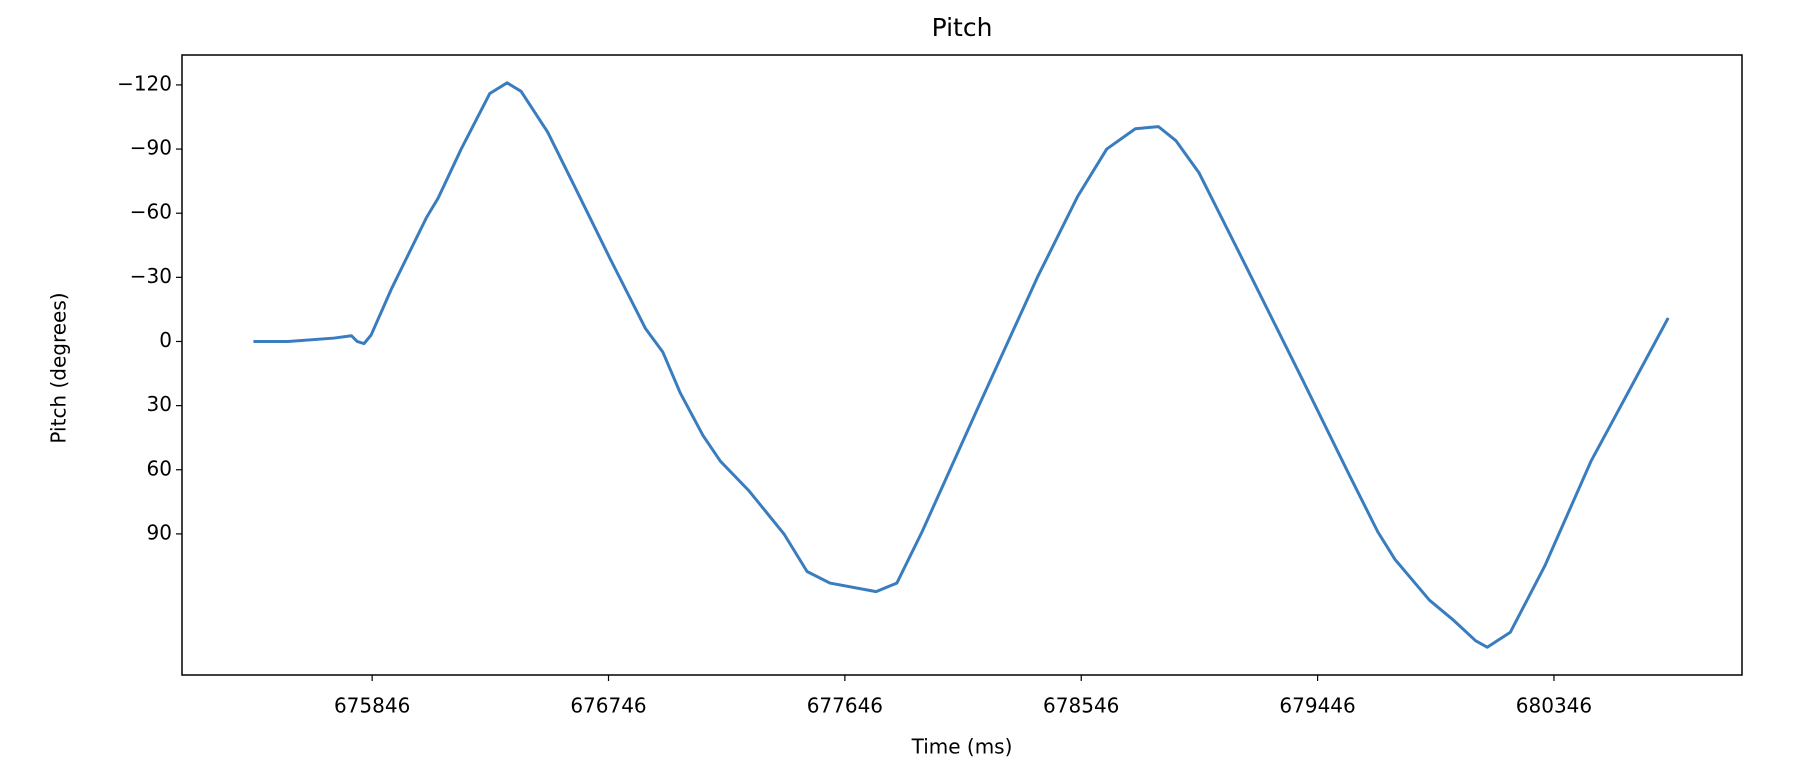 The width and height of the screenshot is (1800, 774). Describe the element at coordinates (1317, 706) in the screenshot. I see `x-tick-label: 679446` at that location.